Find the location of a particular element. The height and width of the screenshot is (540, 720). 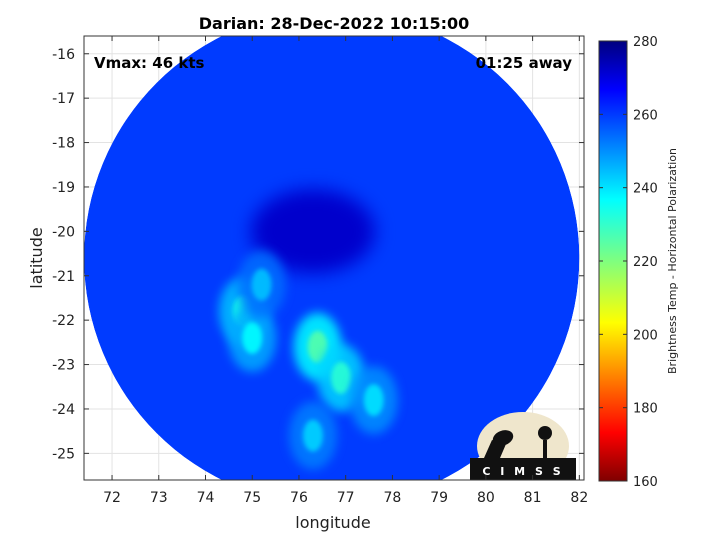

y-tick-label: -19 is located at coordinates (63, 188).